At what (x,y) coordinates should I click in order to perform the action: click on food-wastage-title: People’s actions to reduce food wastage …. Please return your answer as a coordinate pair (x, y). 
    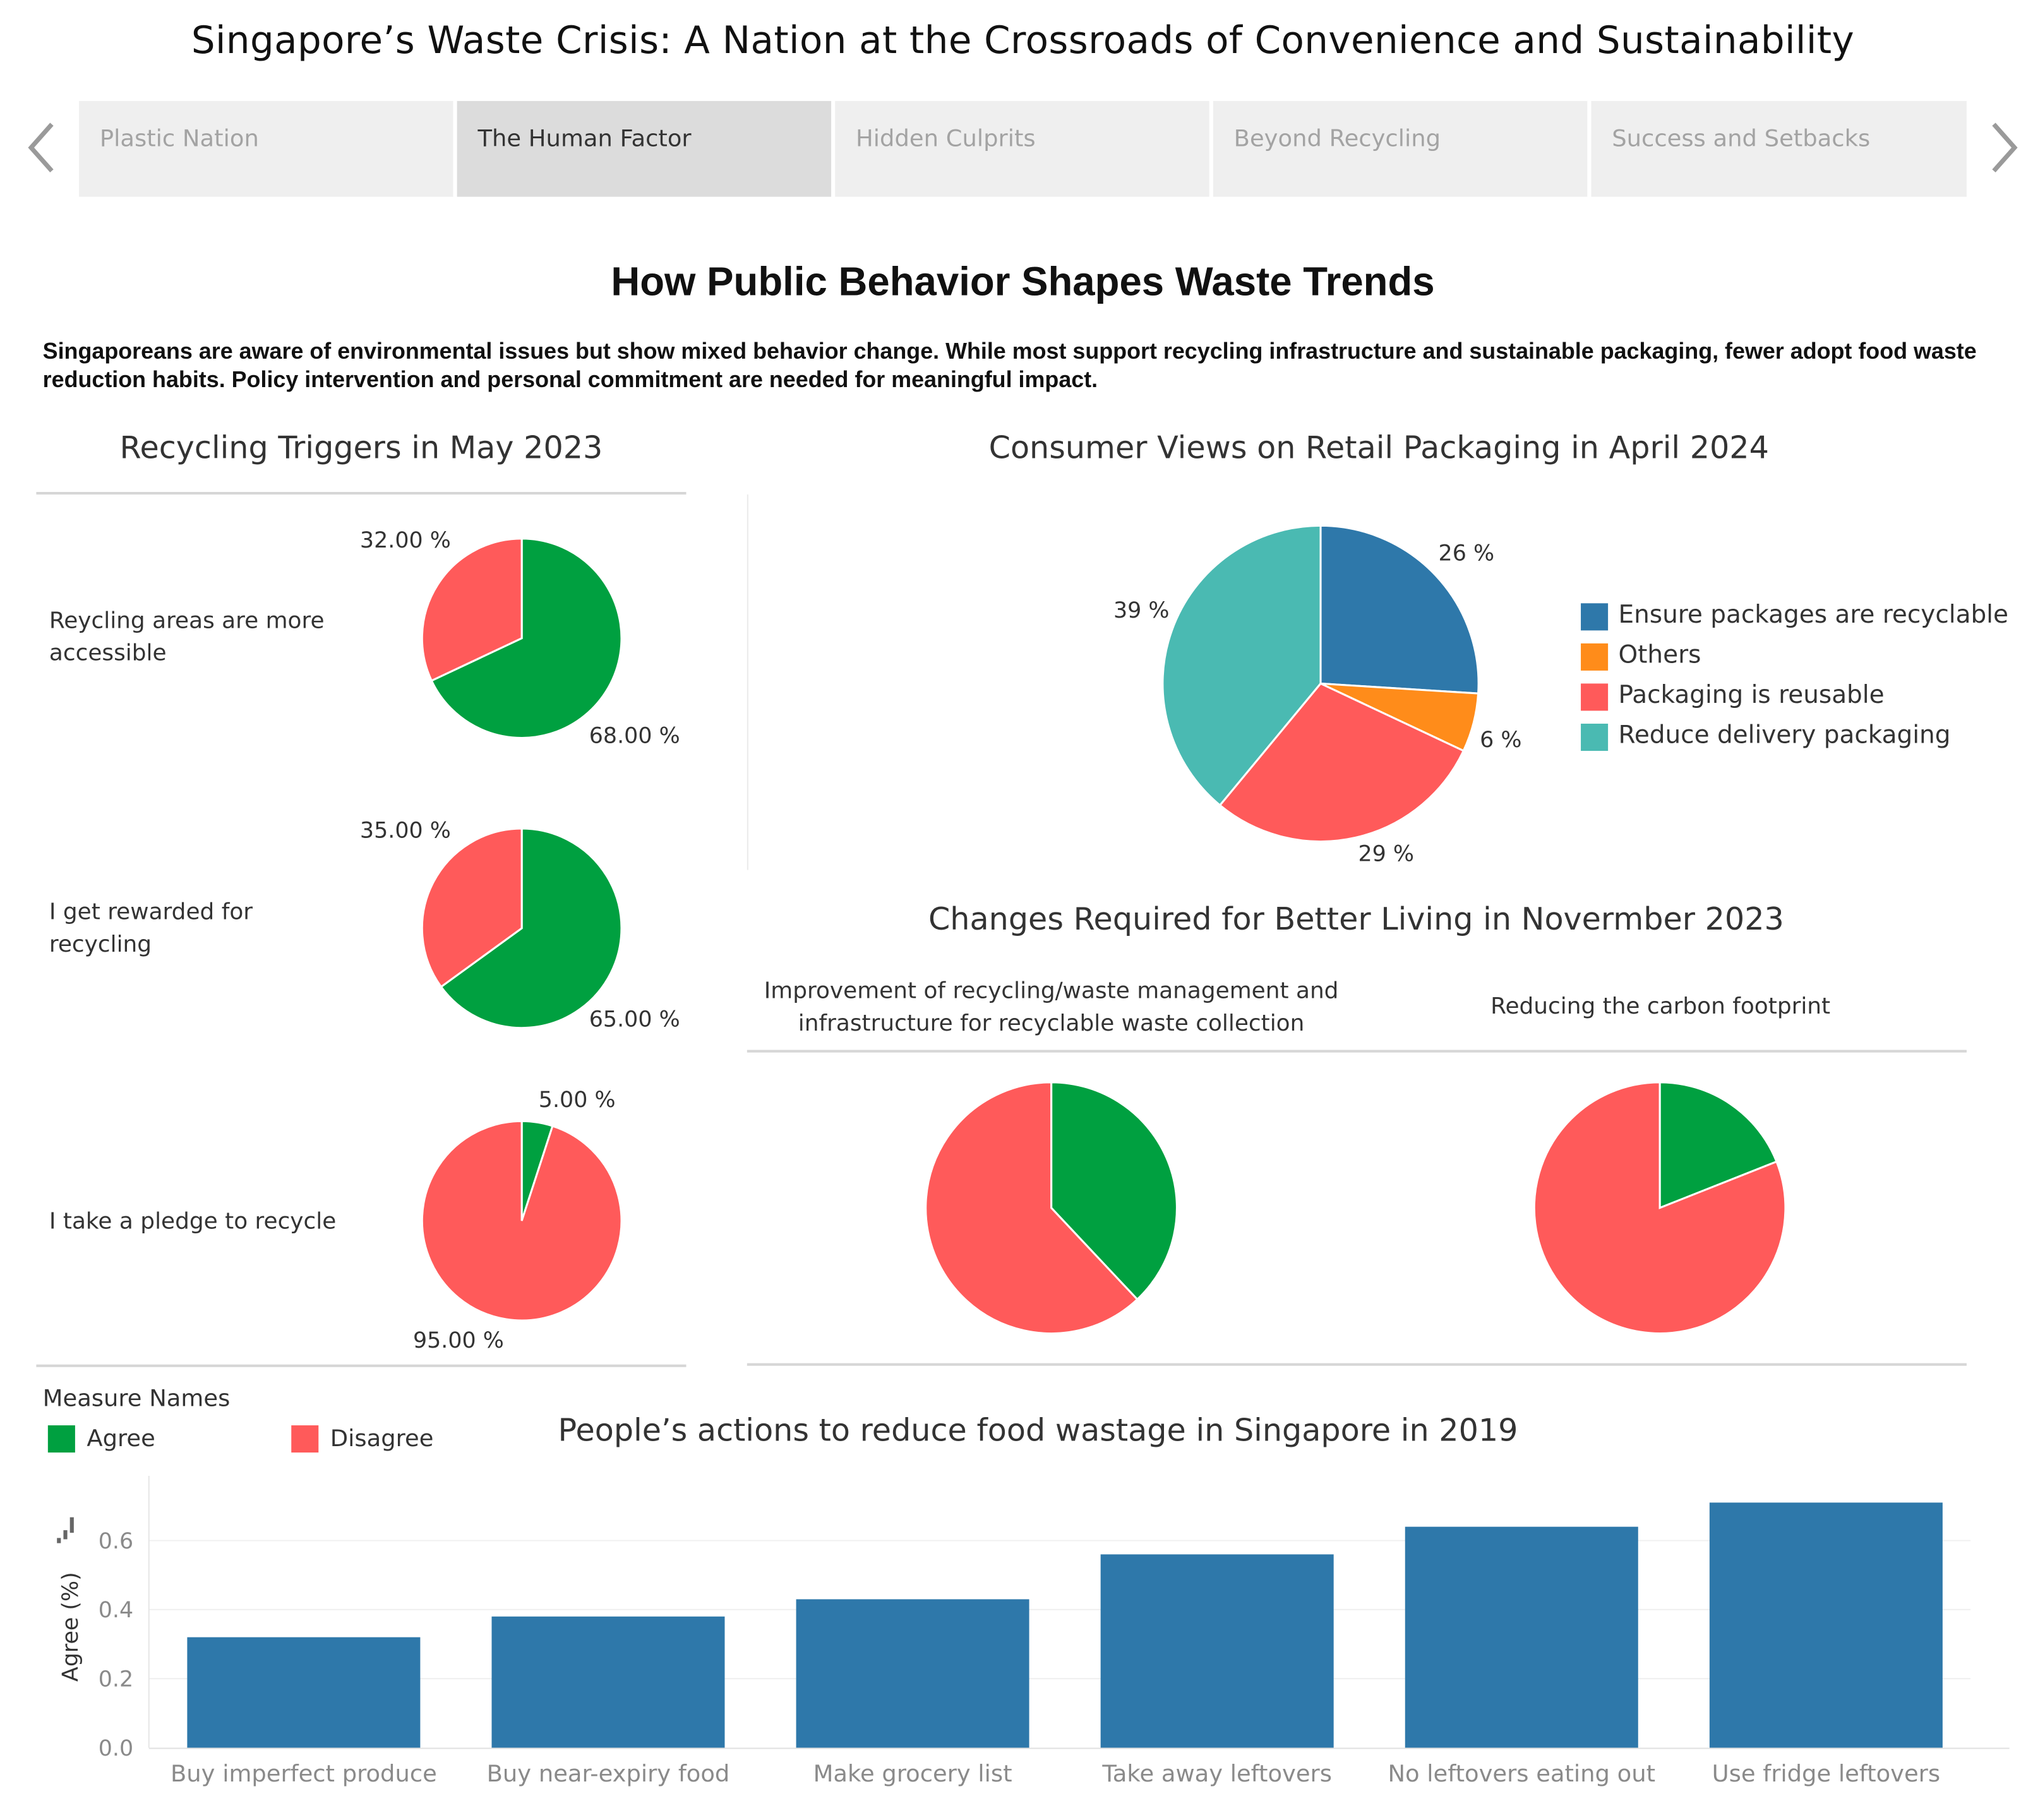
    Looking at the image, I should click on (1038, 1430).